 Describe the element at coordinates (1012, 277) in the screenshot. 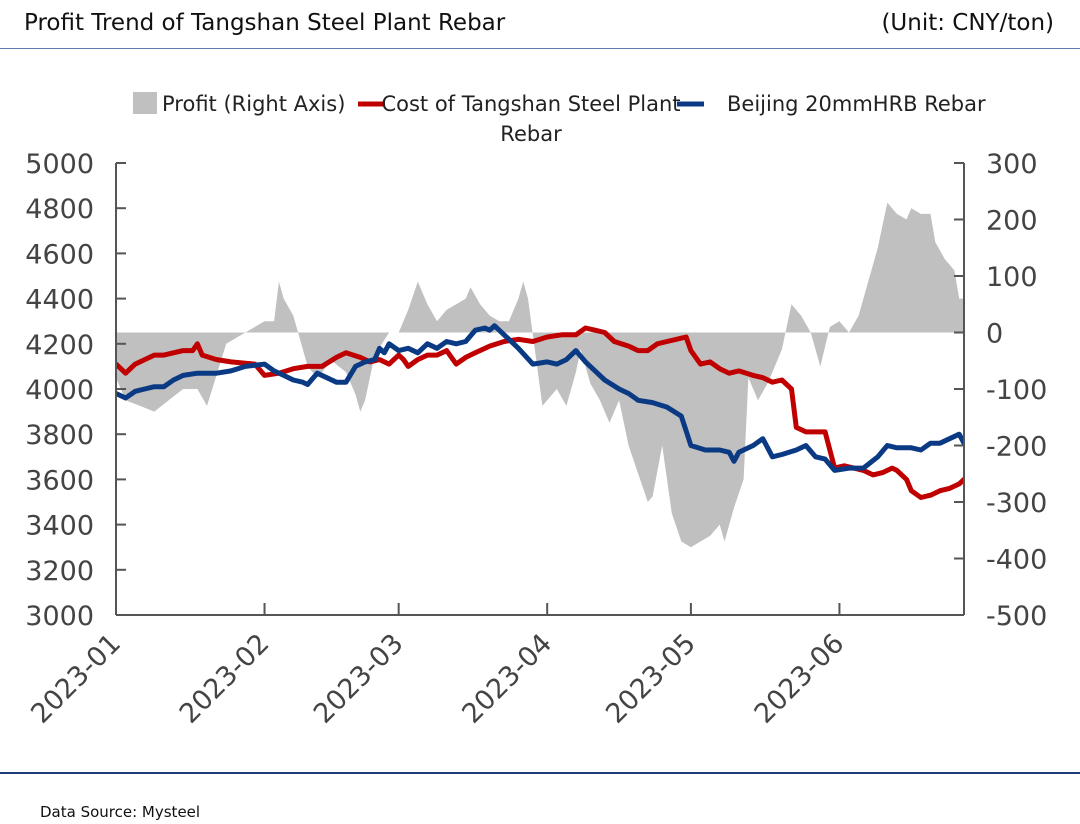

I see `right-tick-label: 100` at that location.